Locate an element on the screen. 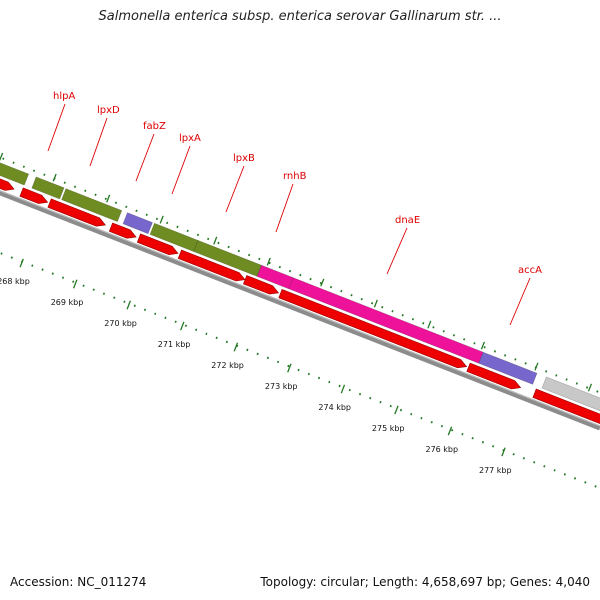 The image size is (600, 600). gene-feature-magenta is located at coordinates (386, 320).